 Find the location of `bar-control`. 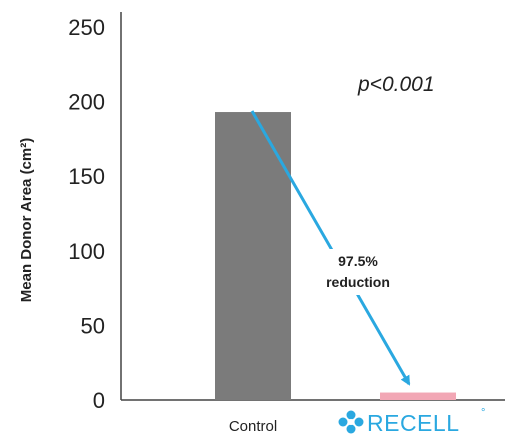

bar-control is located at coordinates (253, 256).